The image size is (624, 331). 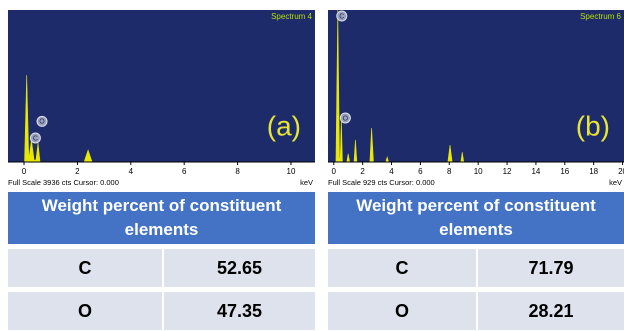 I want to click on footer: Full Scale 929 cts Cursor: 0.000, so click(x=381, y=182).